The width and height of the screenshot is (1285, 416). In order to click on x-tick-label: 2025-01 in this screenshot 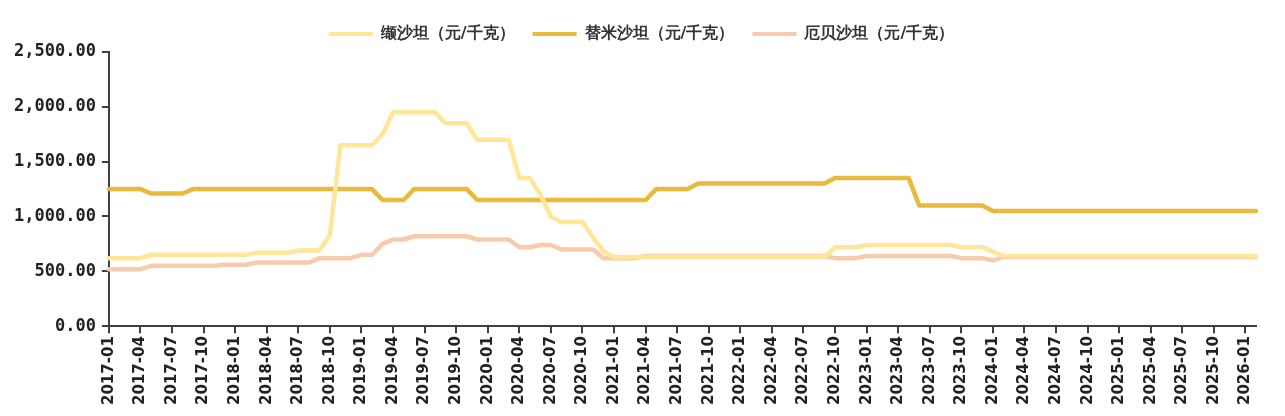, I will do `click(1118, 371)`.